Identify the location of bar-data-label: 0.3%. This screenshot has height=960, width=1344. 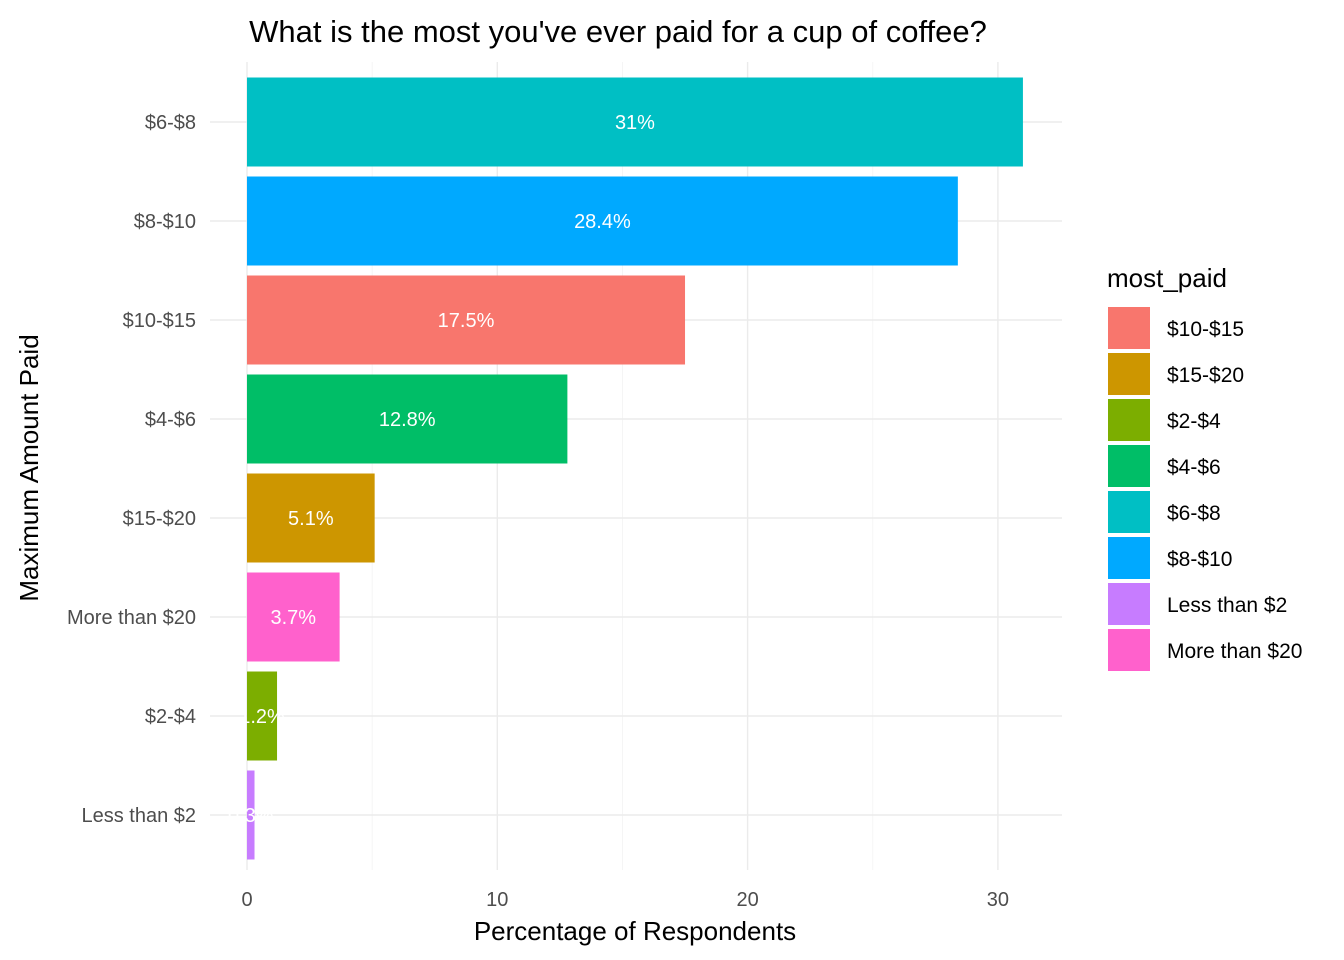
(251, 816).